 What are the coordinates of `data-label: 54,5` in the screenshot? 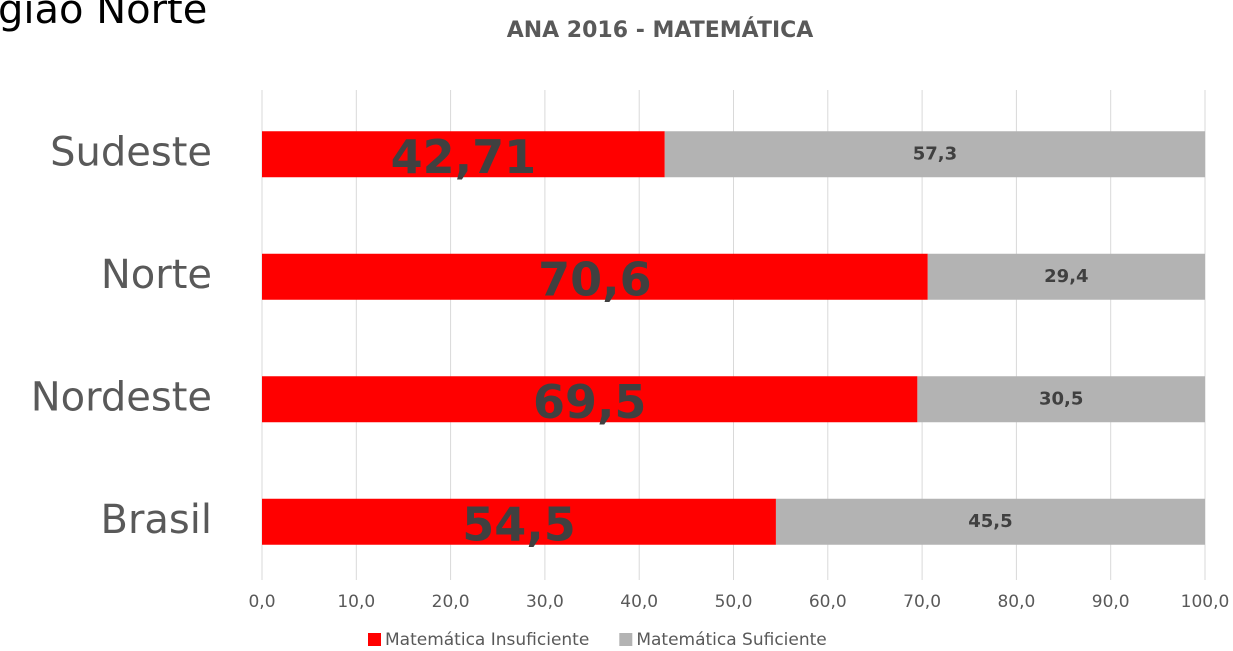 It's located at (519, 524).